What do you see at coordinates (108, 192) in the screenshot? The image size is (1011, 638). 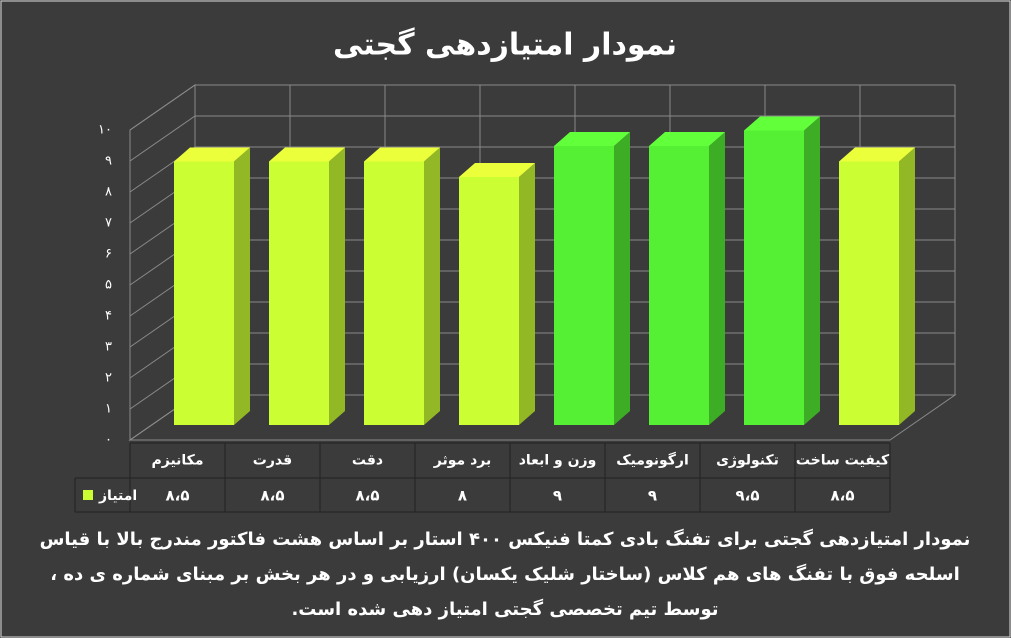 I see `y-tick-label: ۸` at bounding box center [108, 192].